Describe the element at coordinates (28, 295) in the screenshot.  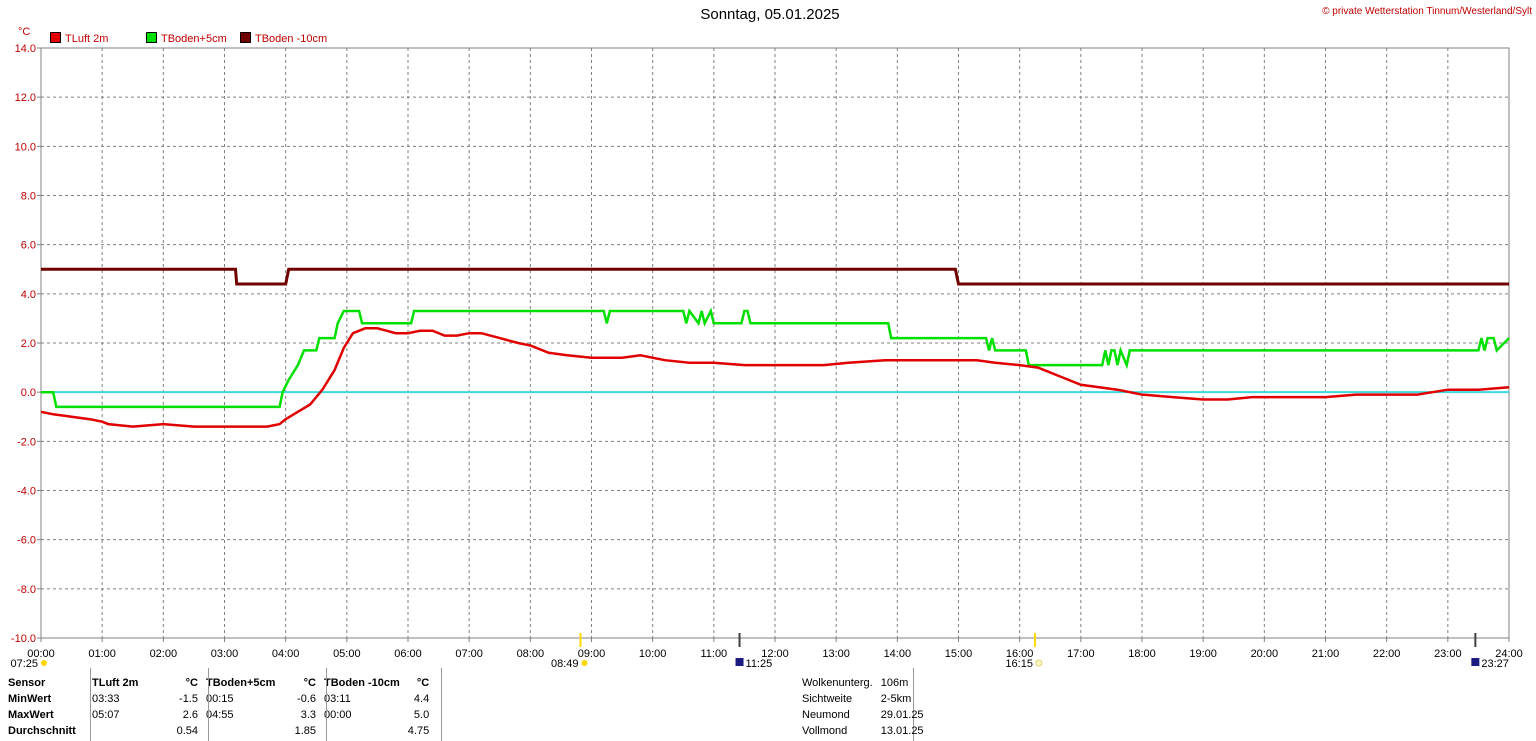
I see `y-tick-label: 4.0` at that location.